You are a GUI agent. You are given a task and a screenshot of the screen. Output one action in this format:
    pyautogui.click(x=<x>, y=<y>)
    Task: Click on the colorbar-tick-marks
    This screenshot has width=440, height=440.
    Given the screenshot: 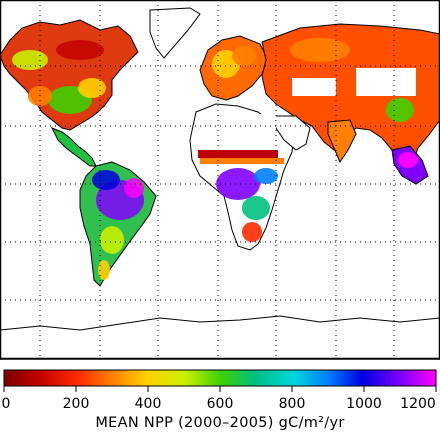 What is the action you would take?
    pyautogui.click(x=220, y=389)
    